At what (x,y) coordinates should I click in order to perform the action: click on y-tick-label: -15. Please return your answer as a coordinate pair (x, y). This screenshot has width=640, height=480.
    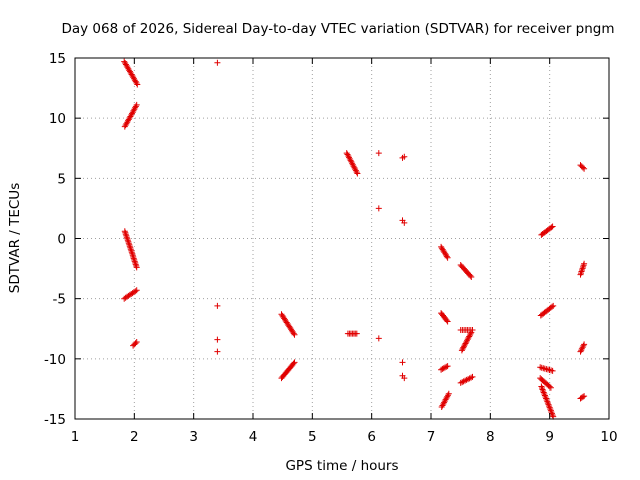
    Looking at the image, I should click on (55, 420).